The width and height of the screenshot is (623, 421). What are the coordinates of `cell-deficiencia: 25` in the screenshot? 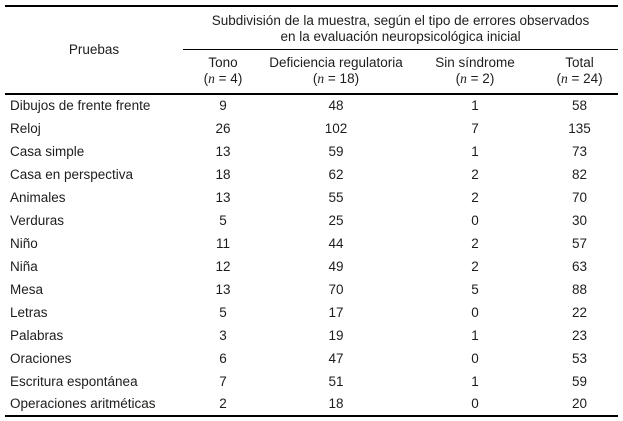 It's located at (336, 220).